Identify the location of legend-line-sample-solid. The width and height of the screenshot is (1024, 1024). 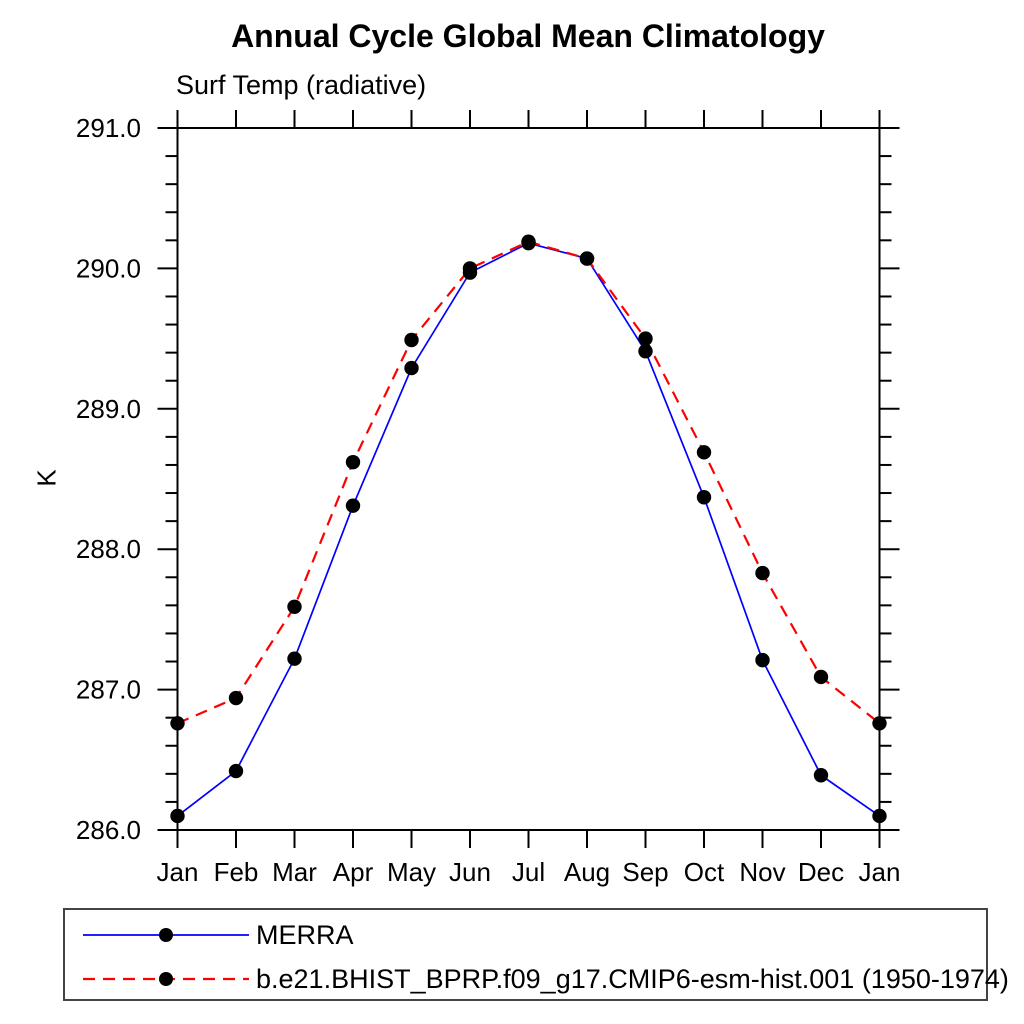
(166, 935).